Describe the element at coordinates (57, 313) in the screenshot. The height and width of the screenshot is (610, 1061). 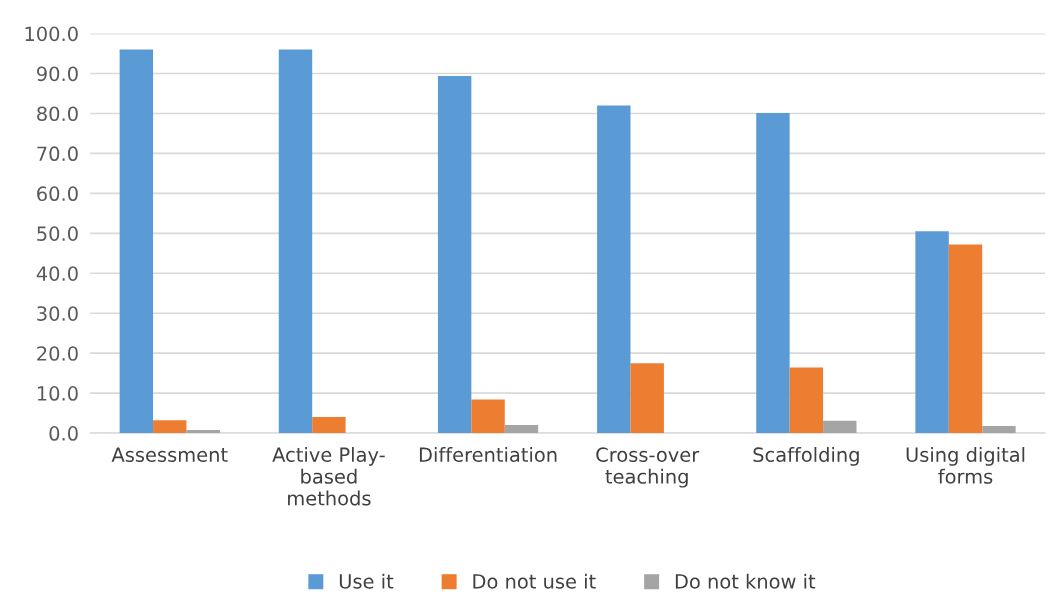
I see `y-tick-label: 30.0` at that location.